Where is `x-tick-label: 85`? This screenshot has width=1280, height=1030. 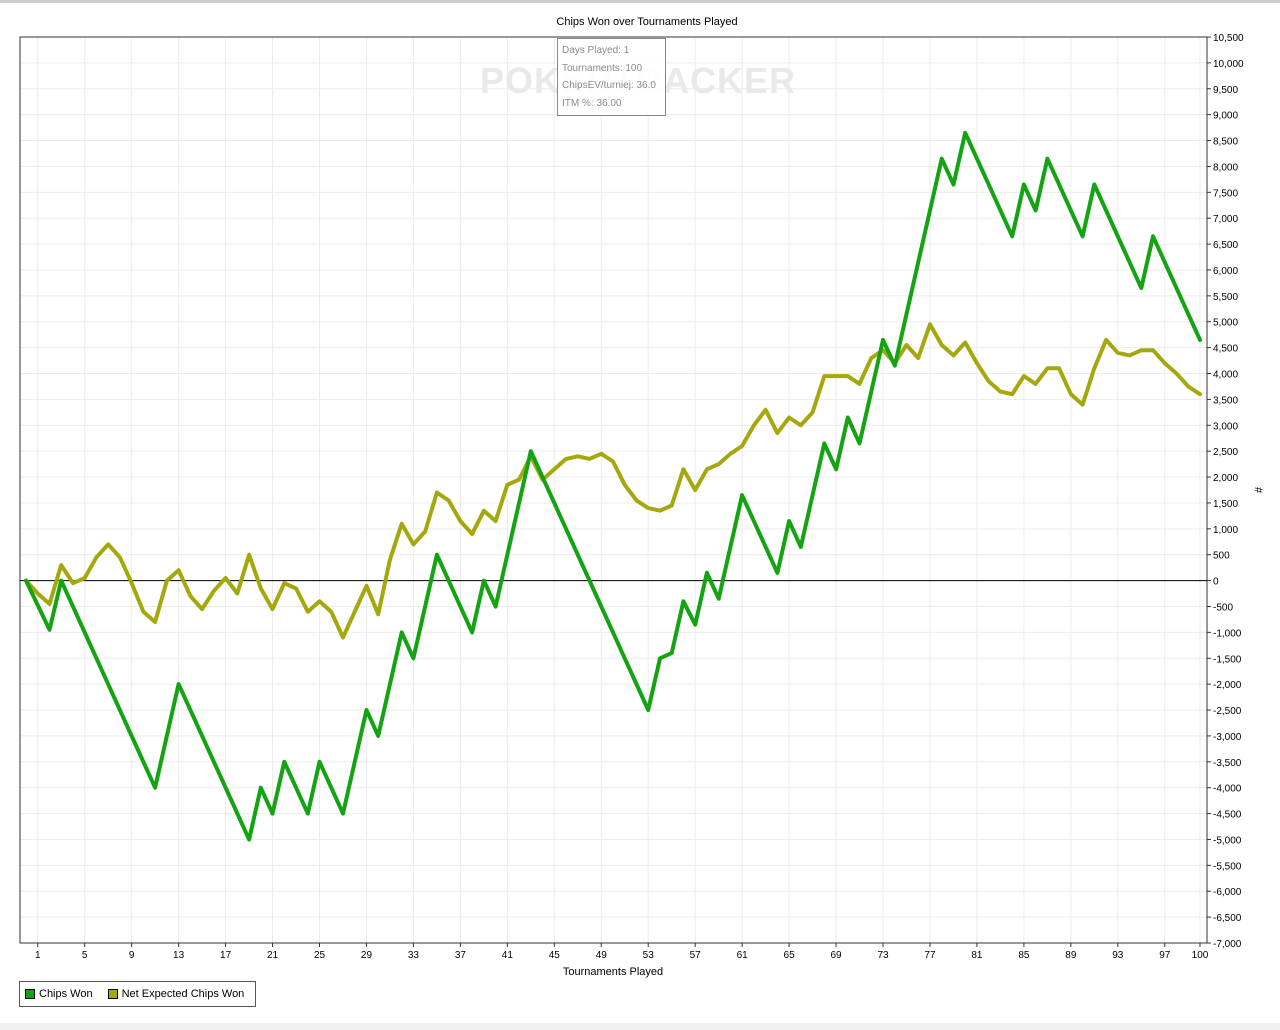
x-tick-label: 85 is located at coordinates (1024, 955).